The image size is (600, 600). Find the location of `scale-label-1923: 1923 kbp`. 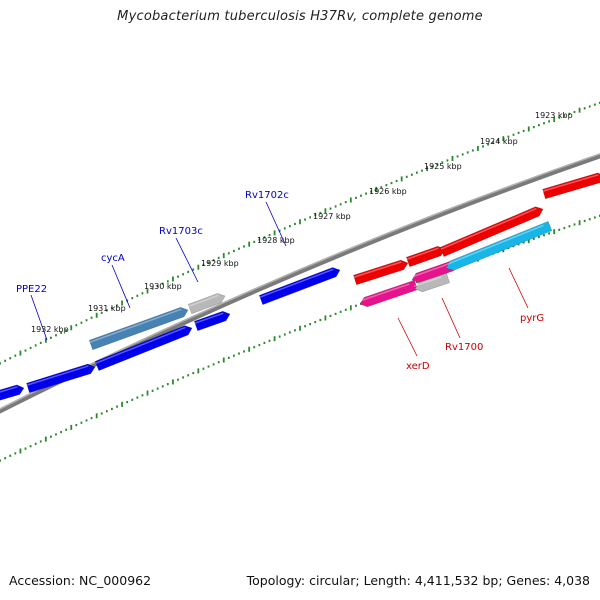

scale-label-1923: 1923 kbp is located at coordinates (554, 115).